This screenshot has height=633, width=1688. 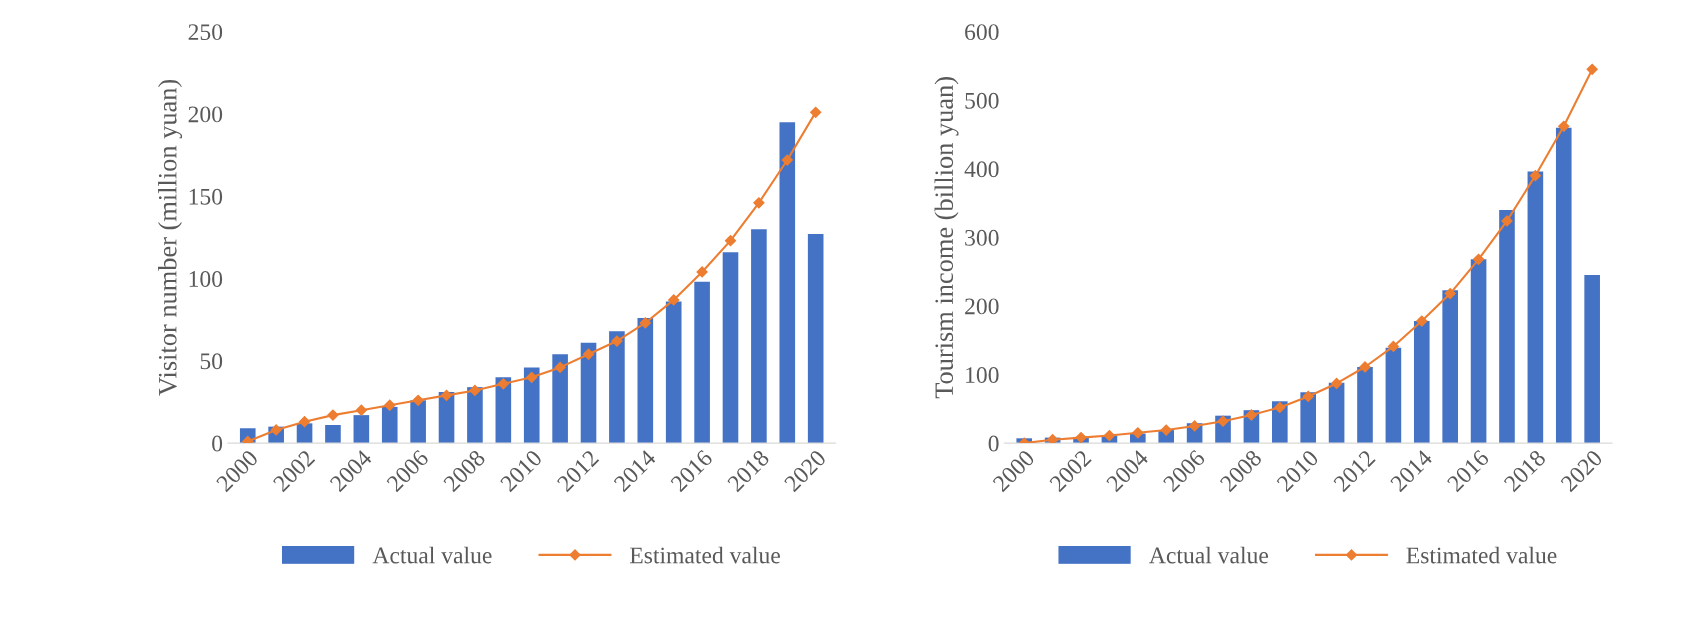 What do you see at coordinates (211, 361) in the screenshot?
I see `y-tick-label: 50` at bounding box center [211, 361].